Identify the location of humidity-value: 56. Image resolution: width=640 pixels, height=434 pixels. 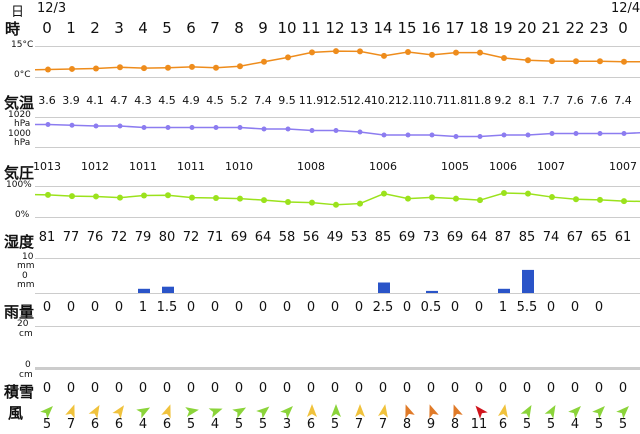
(311, 237).